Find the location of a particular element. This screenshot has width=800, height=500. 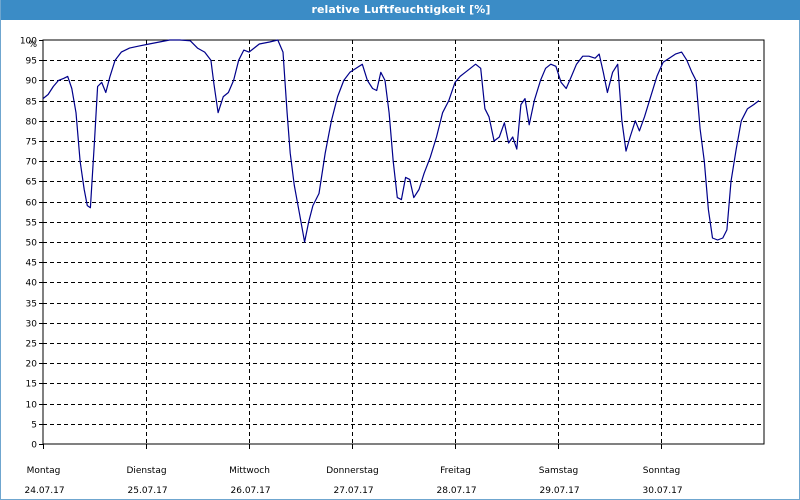

y-tick-label: 35 is located at coordinates (31, 305).